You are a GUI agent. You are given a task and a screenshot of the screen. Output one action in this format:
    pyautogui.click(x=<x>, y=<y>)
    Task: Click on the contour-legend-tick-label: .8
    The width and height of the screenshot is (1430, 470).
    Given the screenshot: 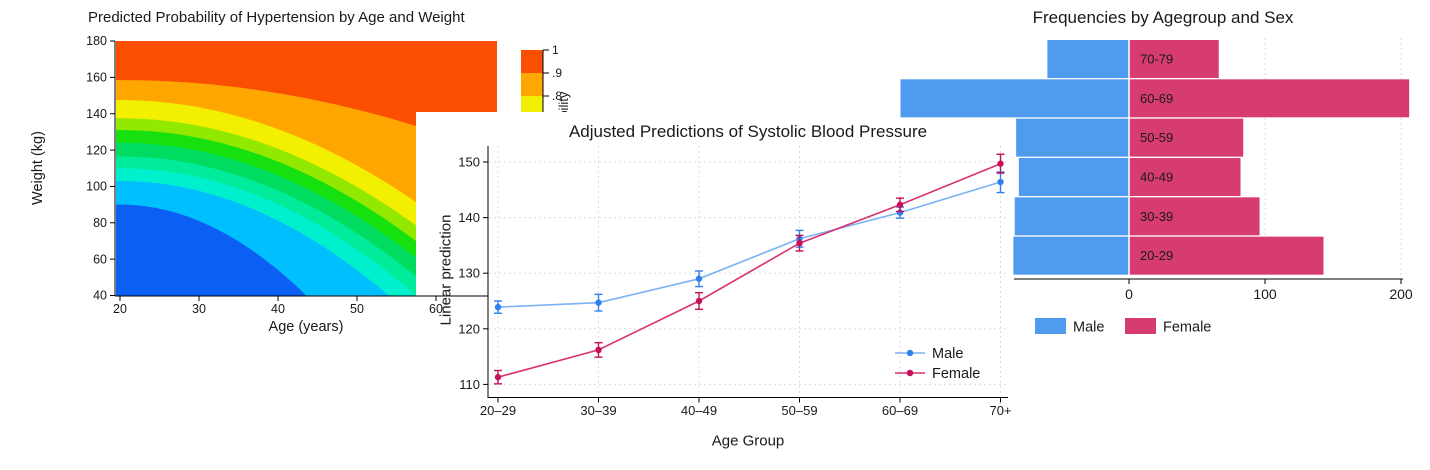 What is the action you would take?
    pyautogui.click(x=557, y=96)
    